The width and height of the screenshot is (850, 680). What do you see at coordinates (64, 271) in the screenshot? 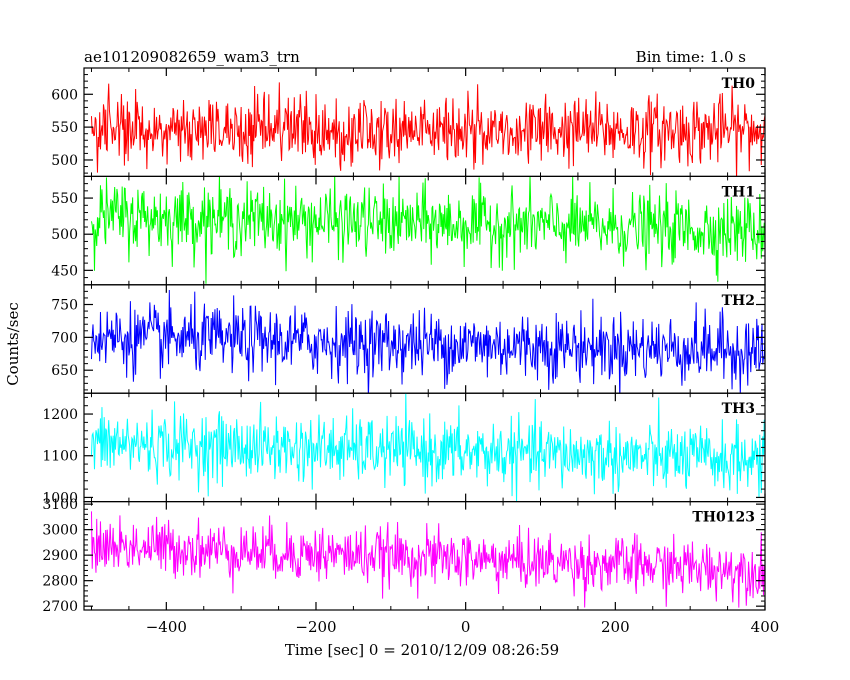
I see `y-tick-label: 450` at bounding box center [64, 271].